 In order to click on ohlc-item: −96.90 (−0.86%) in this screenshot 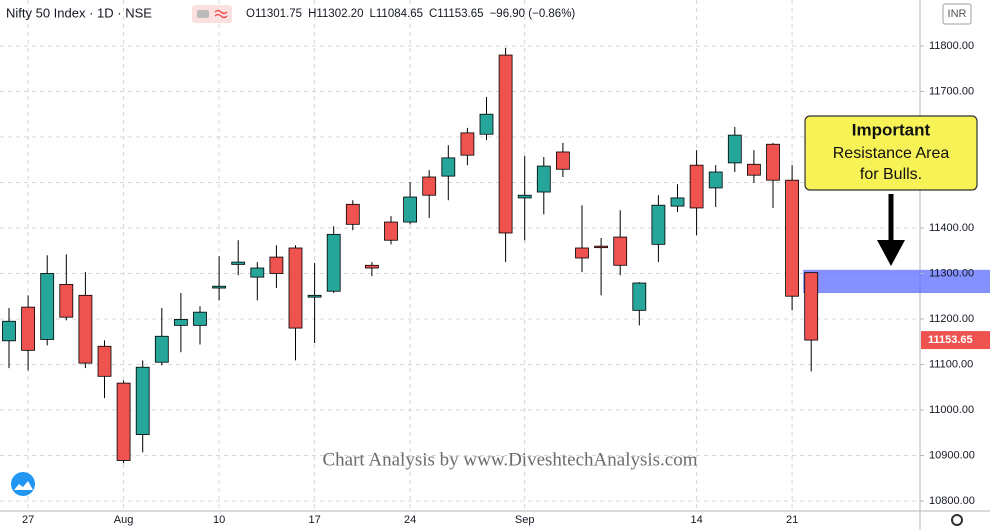, I will do `click(533, 14)`.